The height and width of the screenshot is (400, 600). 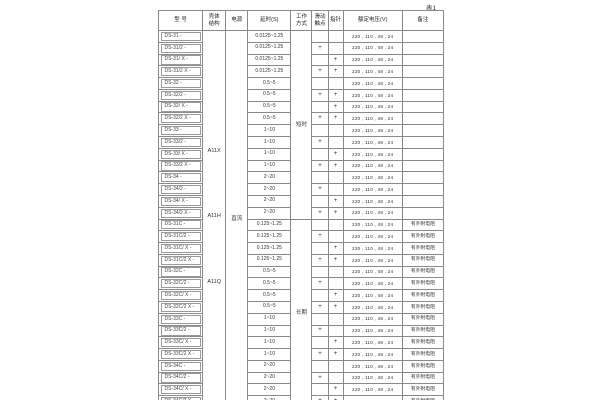 What do you see at coordinates (301, 131) in the screenshot?
I see `table-row: DS-33 - 1~10 220 , 110 , 48 , 24` at bounding box center [301, 131].